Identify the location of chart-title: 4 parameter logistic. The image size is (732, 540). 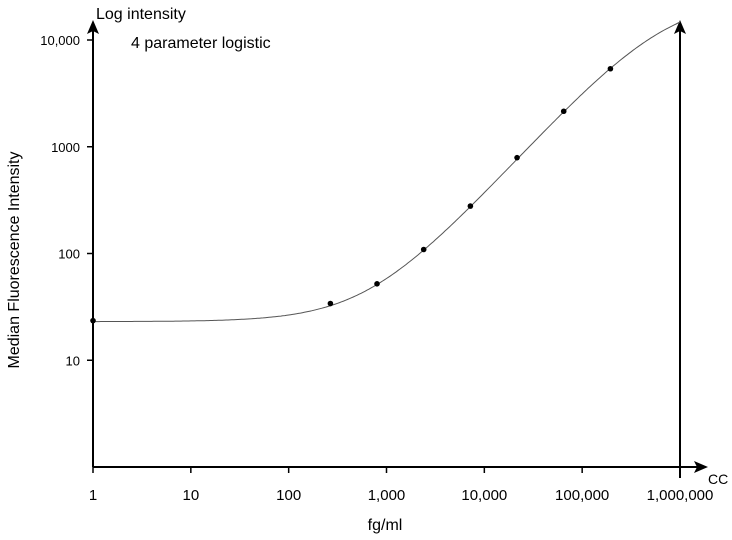
(201, 43).